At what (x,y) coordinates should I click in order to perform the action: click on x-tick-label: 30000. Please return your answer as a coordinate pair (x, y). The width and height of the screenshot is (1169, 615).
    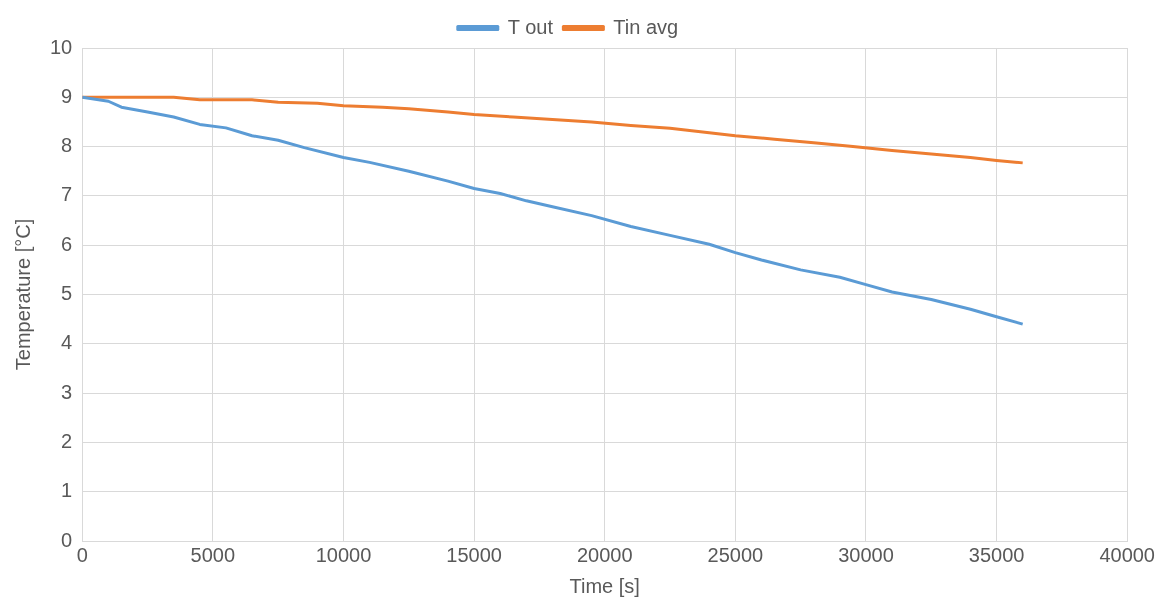
    Looking at the image, I should click on (866, 554).